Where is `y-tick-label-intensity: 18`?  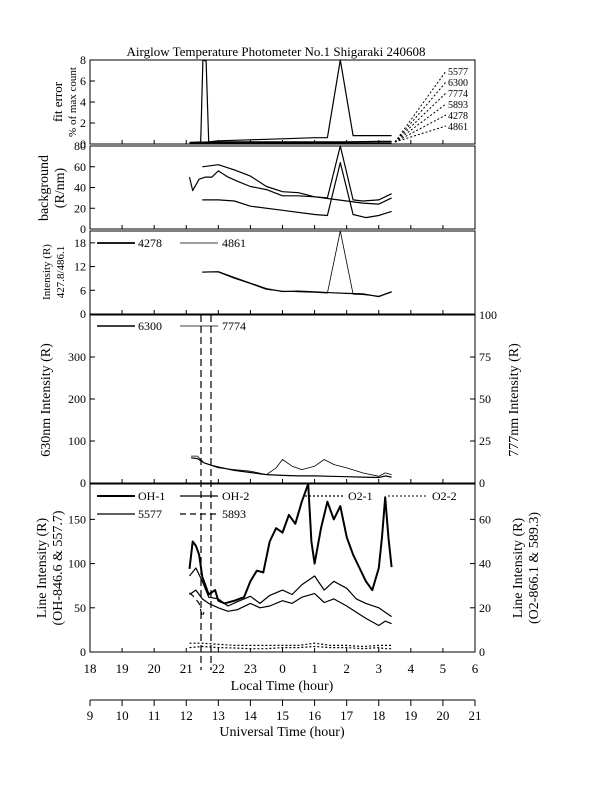
y-tick-label-intensity: 18 is located at coordinates (80, 243).